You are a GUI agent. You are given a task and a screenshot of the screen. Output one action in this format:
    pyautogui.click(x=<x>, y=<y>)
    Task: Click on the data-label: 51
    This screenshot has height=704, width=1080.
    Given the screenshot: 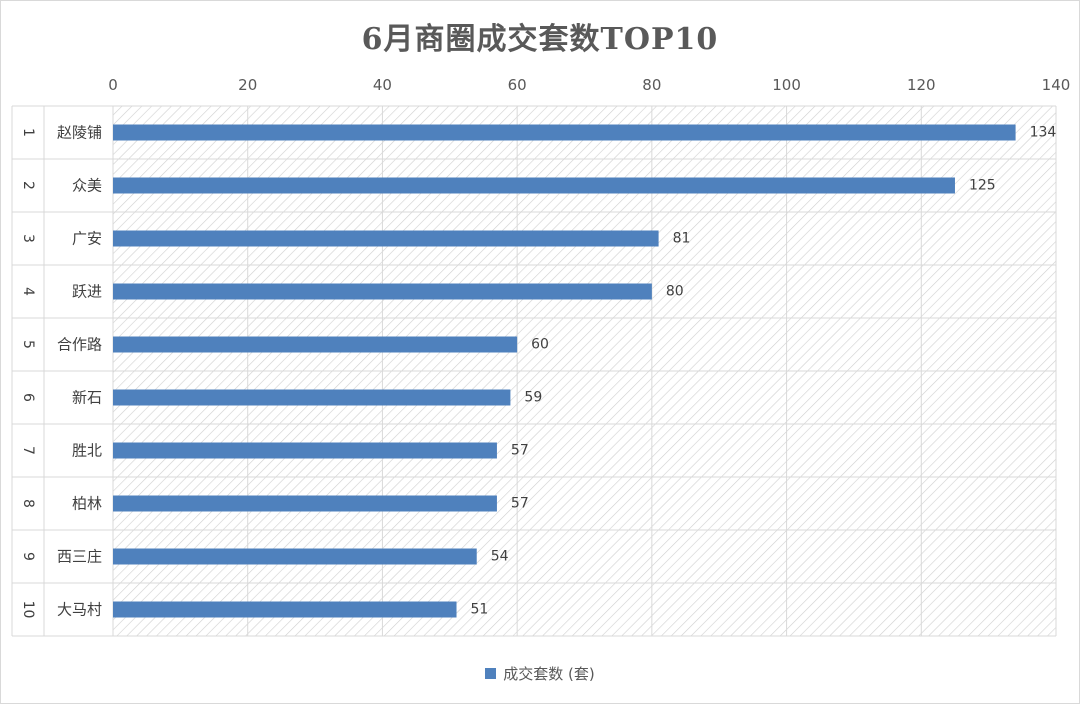 What is the action you would take?
    pyautogui.click(x=480, y=610)
    